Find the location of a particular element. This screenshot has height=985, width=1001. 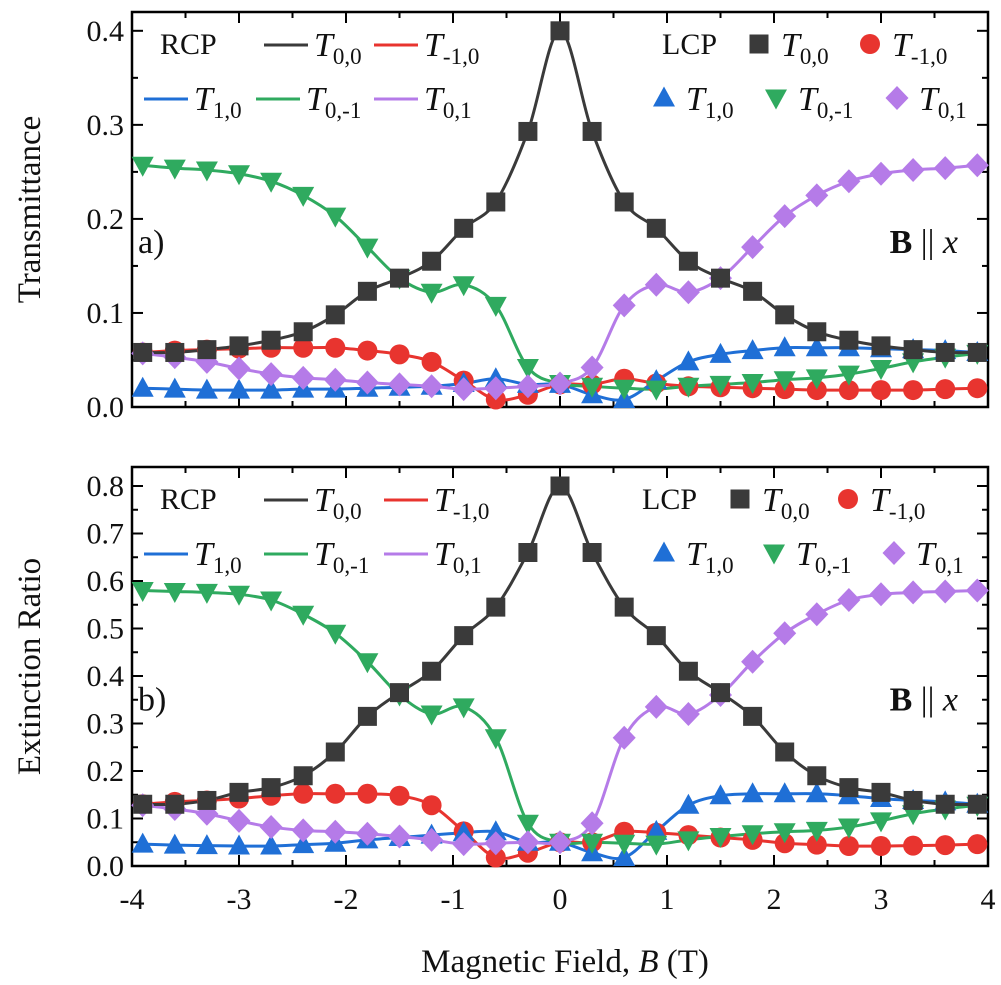

legend-label-T01: T0,1 is located at coordinates (940, 557).